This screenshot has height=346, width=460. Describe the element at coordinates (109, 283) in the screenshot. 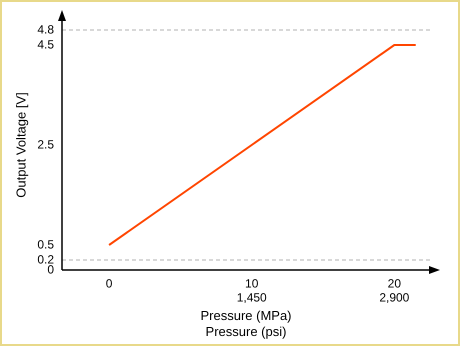

I see `x-tick-label: 0` at that location.